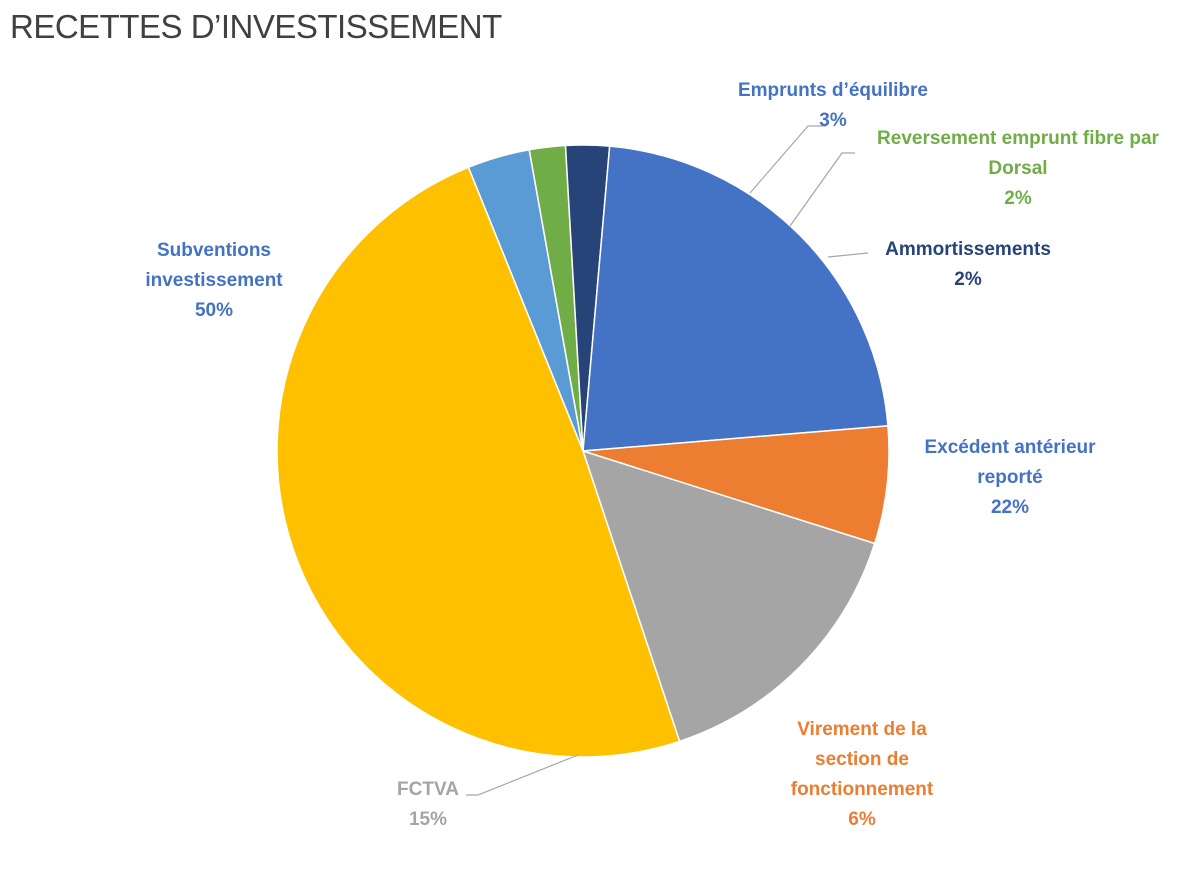 The image size is (1200, 870). What do you see at coordinates (862, 759) in the screenshot?
I see `slice-label-line: section de` at bounding box center [862, 759].